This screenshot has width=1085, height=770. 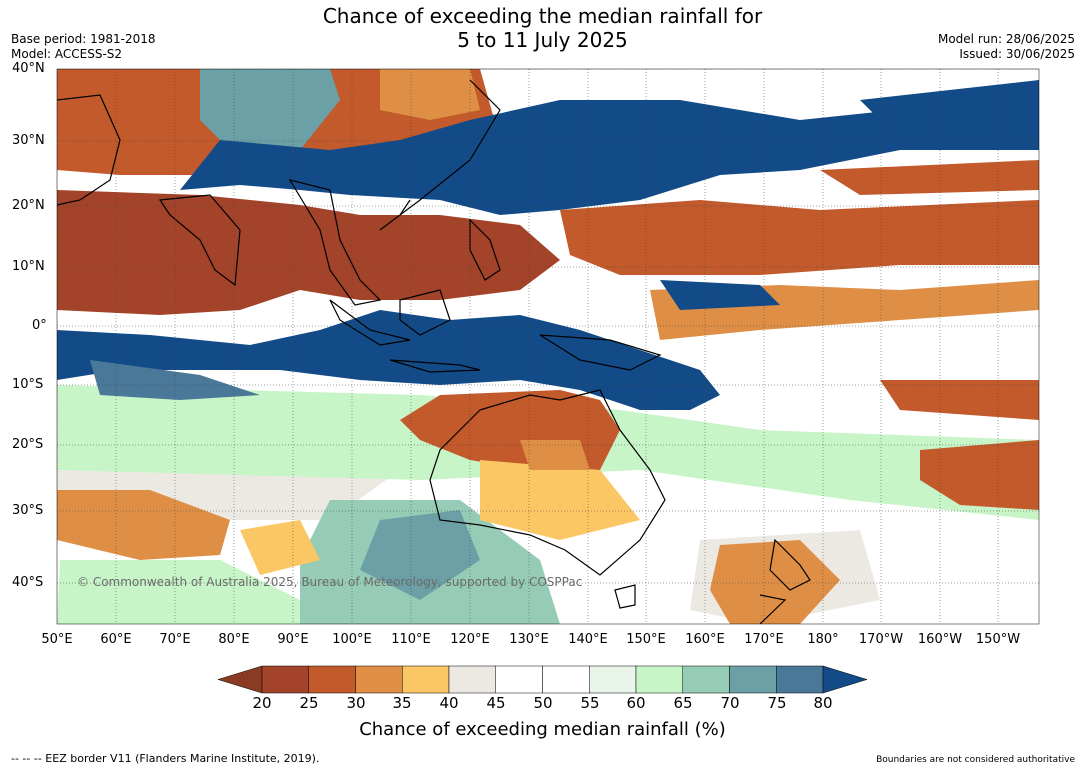 I want to click on colorbar-tick: 25, so click(x=309, y=703).